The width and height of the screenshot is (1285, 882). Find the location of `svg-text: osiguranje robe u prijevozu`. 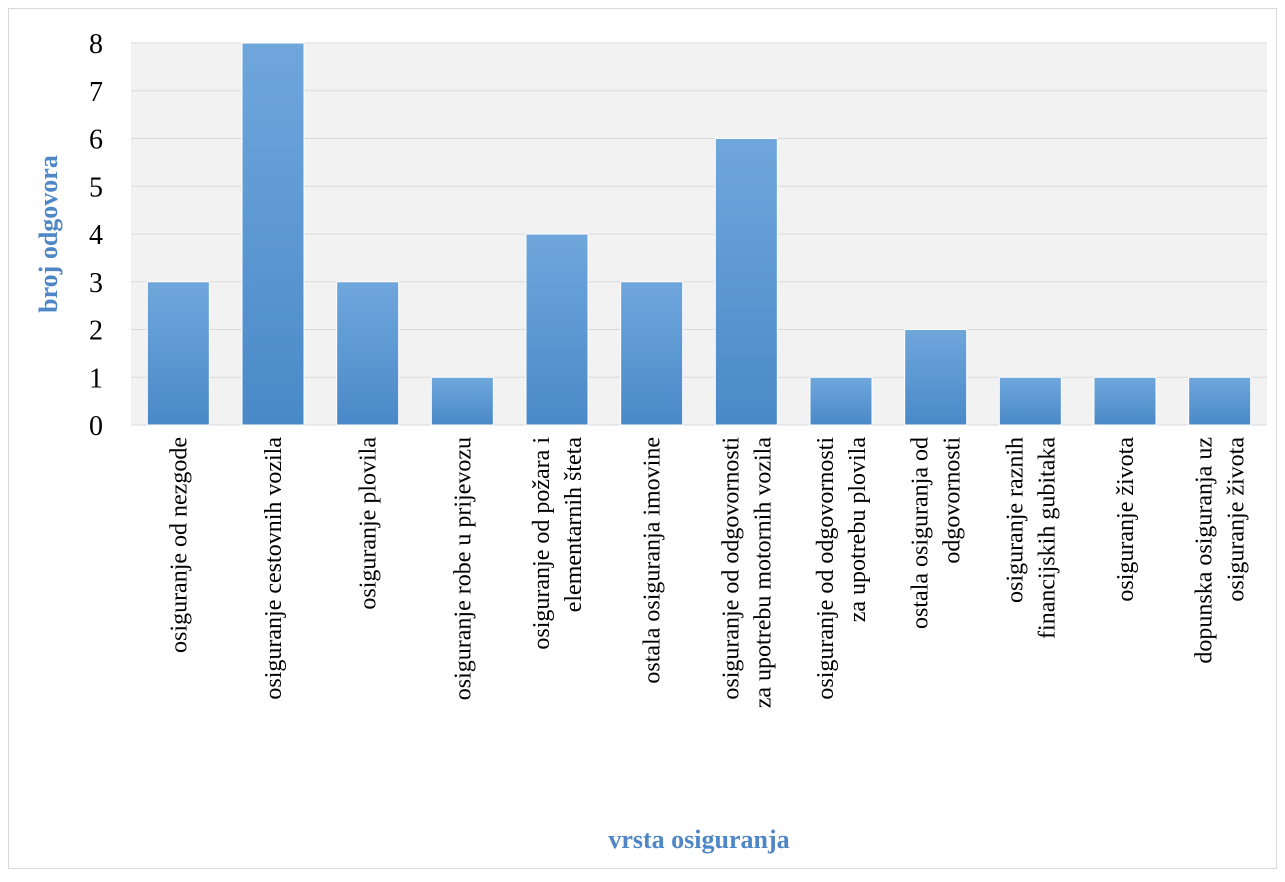

svg-text: osiguranje robe u prijevozu is located at coordinates (463, 568).